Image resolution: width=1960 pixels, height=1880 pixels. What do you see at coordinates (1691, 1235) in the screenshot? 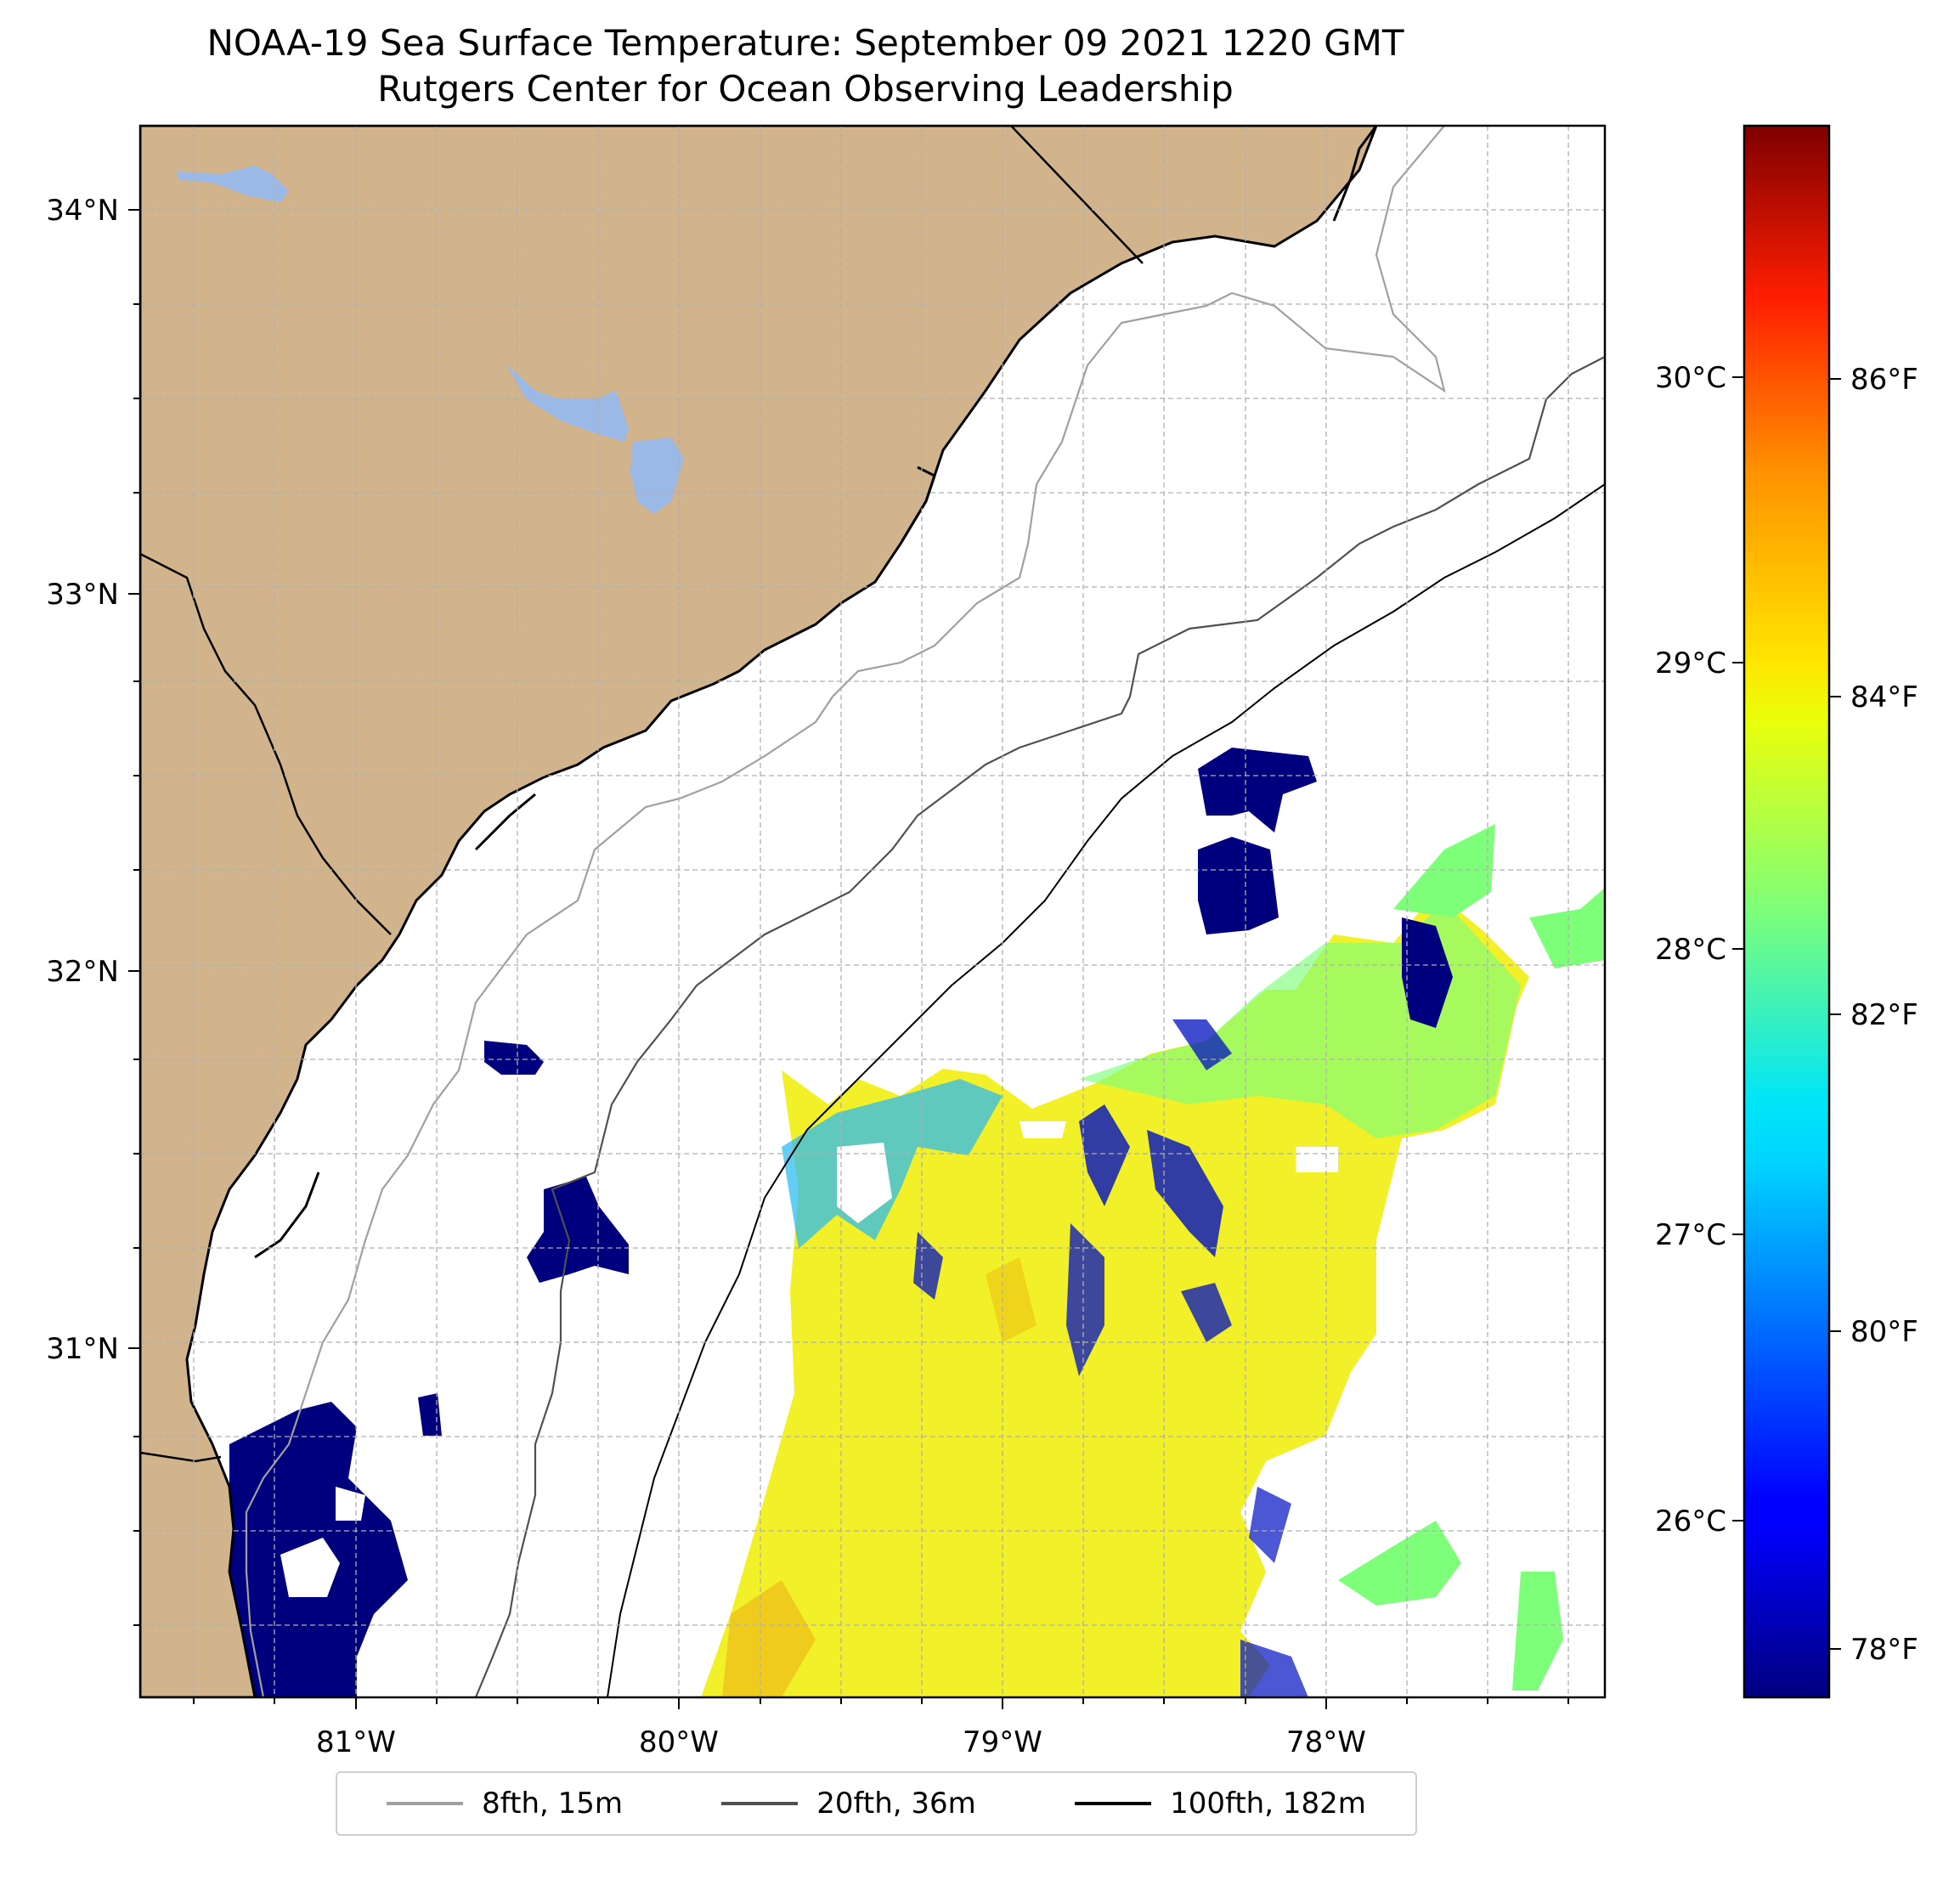
I see `colorbar-c-27: 27°C` at bounding box center [1691, 1235].